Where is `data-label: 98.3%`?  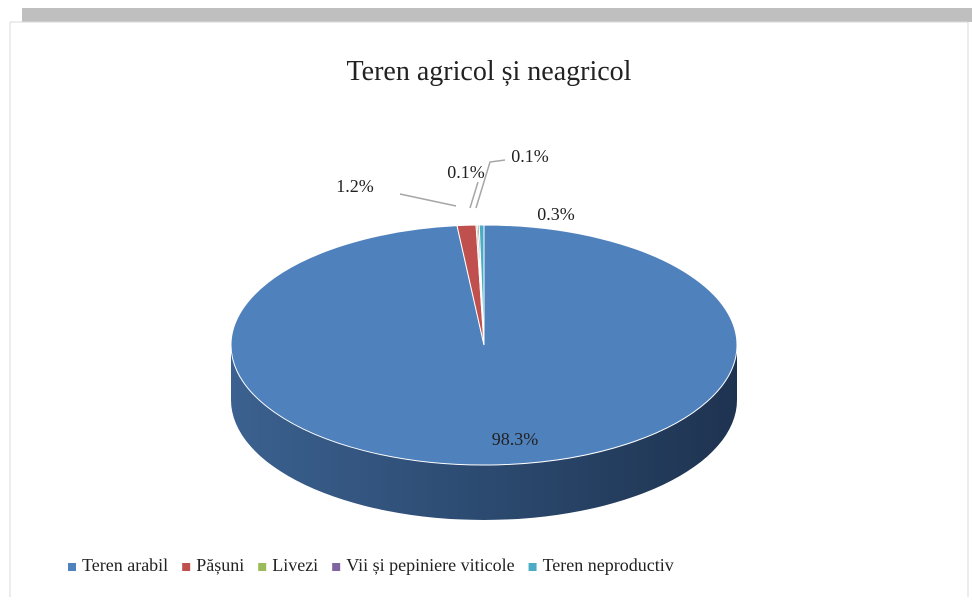 data-label: 98.3% is located at coordinates (515, 439).